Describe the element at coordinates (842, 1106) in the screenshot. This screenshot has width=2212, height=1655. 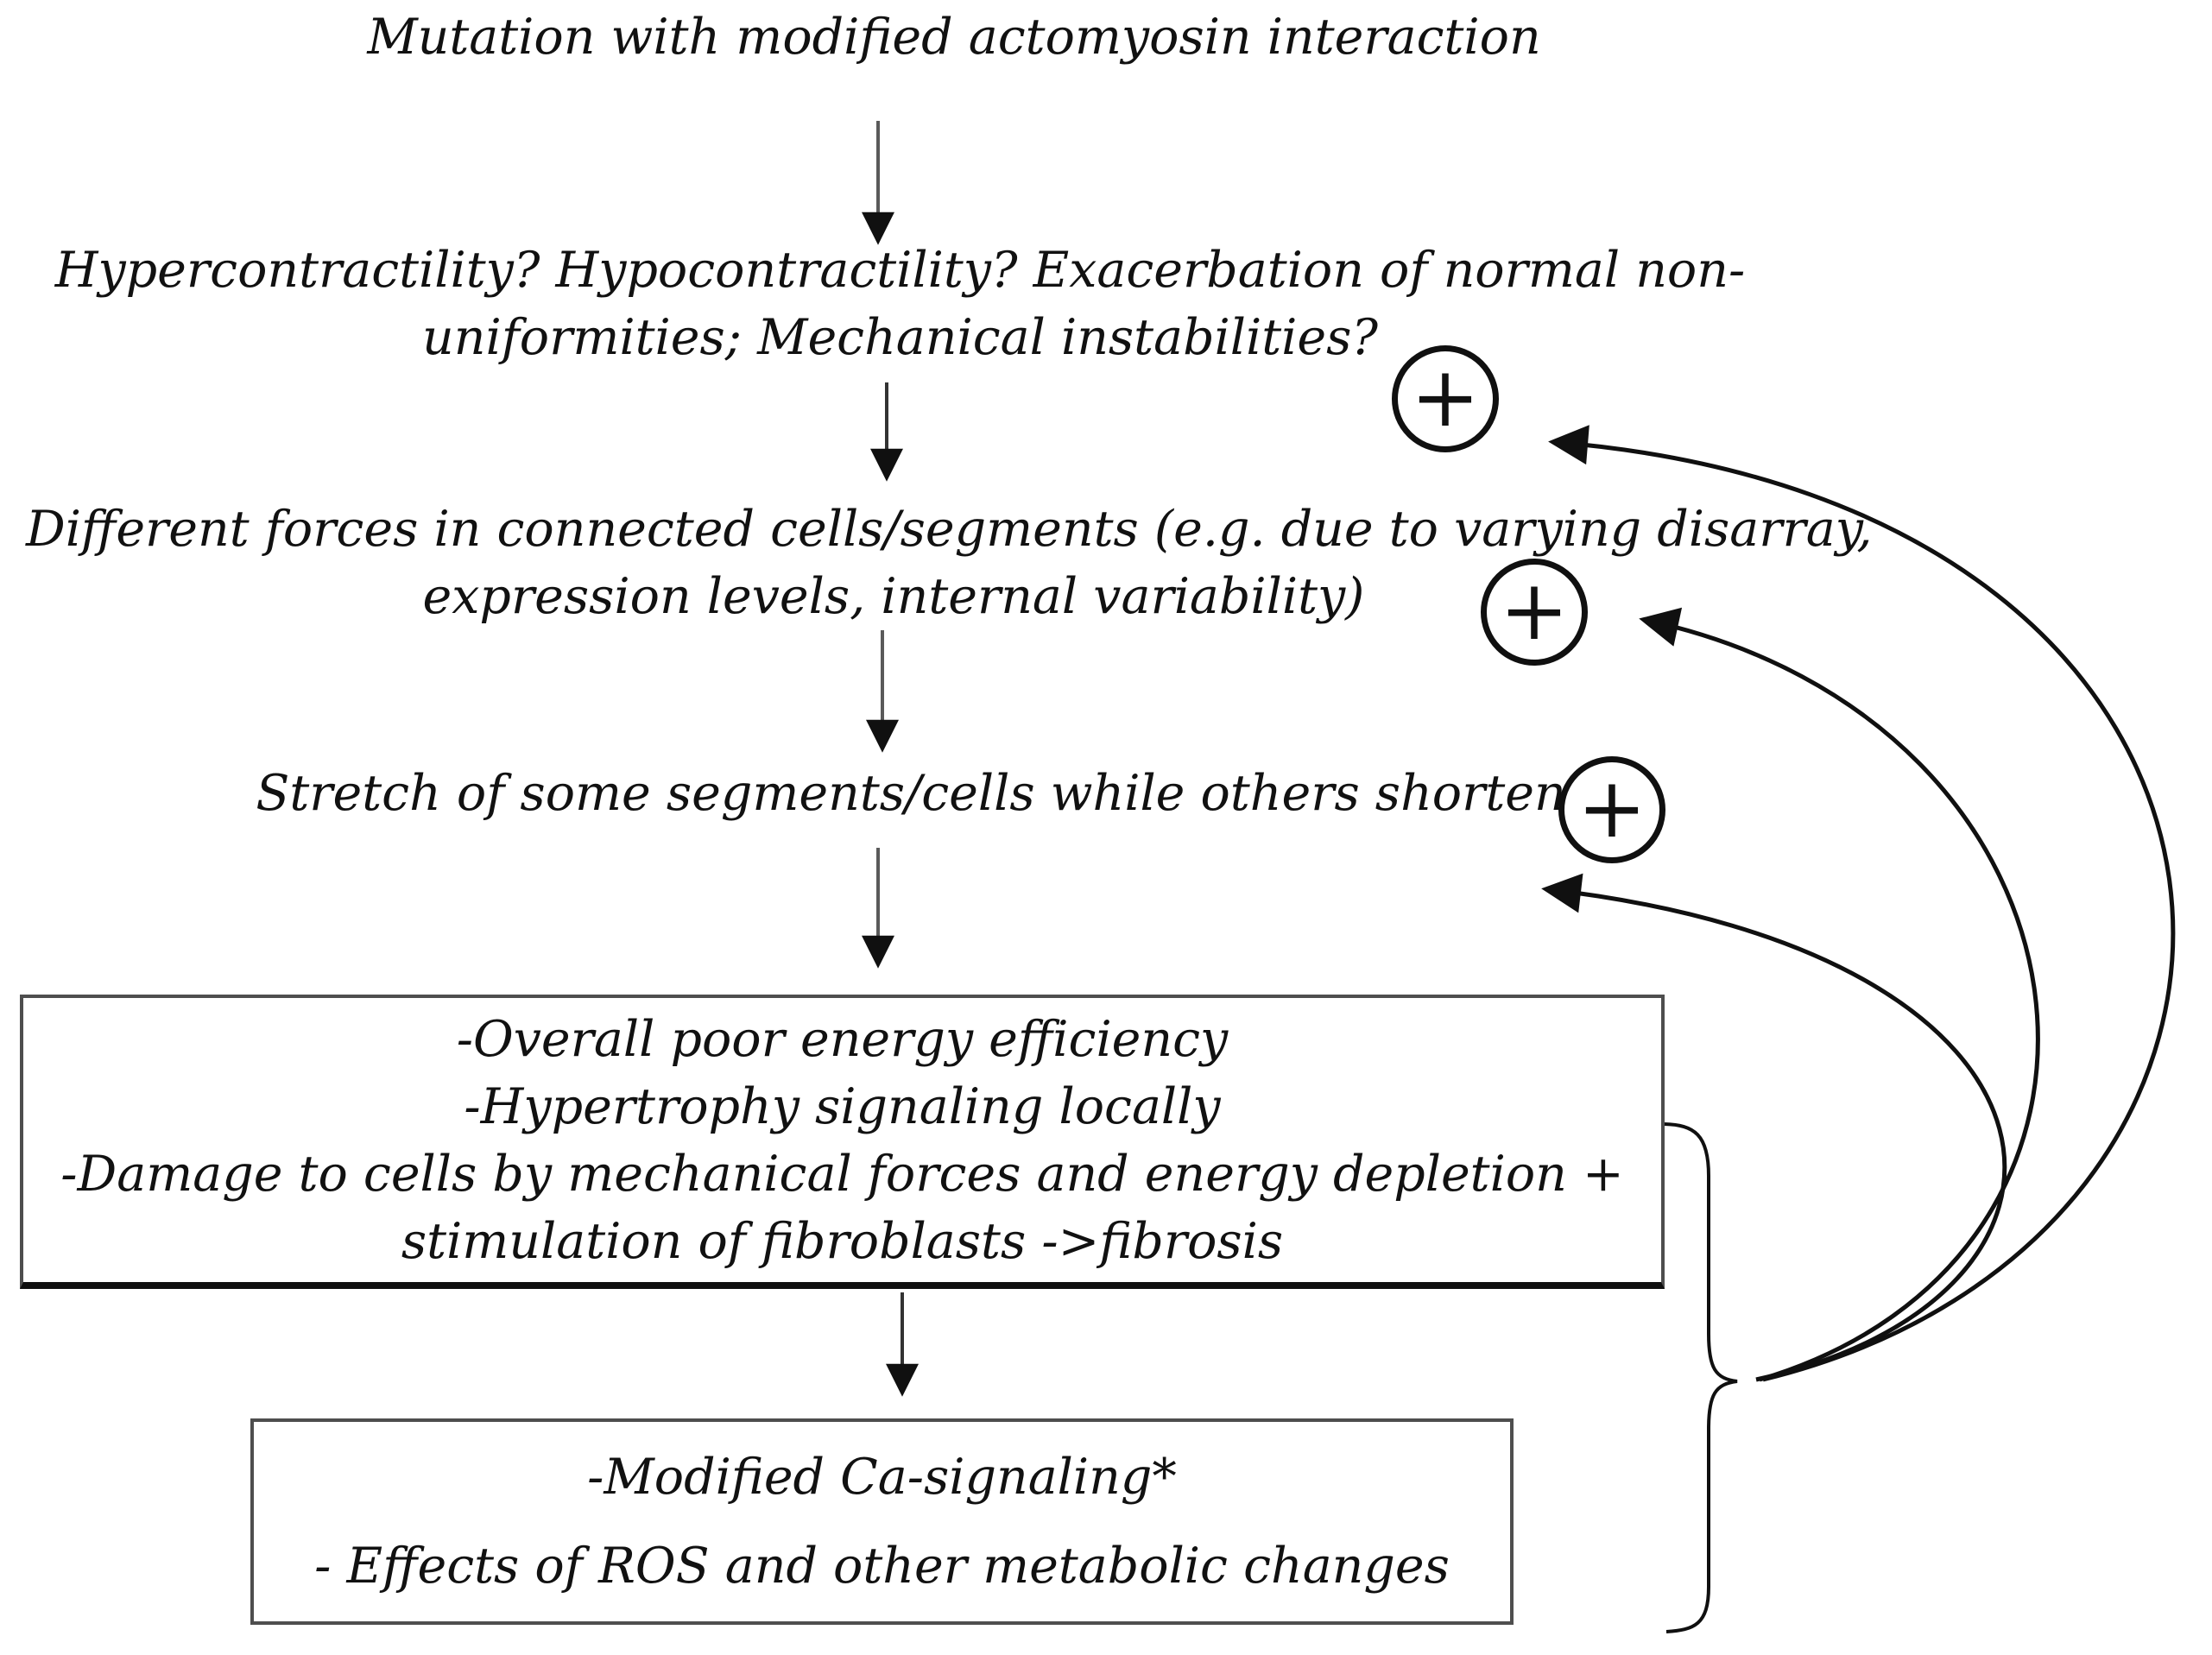
I see `box1-line2: -Hypertrophy signaling locally` at that location.